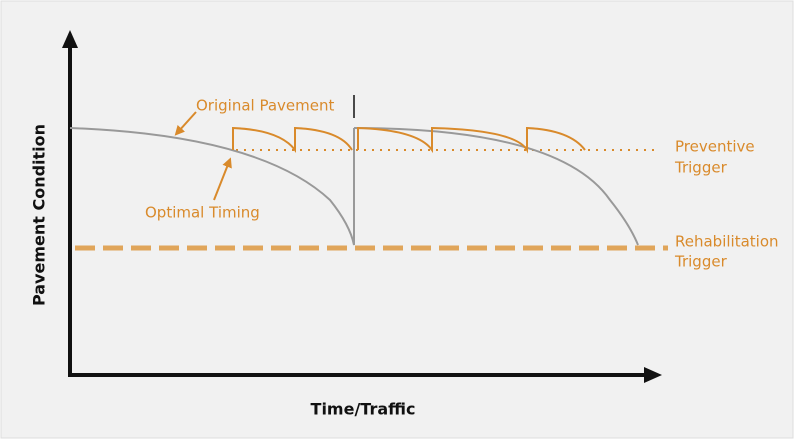 This screenshot has width=794, height=439. What do you see at coordinates (496, 186) in the screenshot?
I see `rehab-curve` at bounding box center [496, 186].